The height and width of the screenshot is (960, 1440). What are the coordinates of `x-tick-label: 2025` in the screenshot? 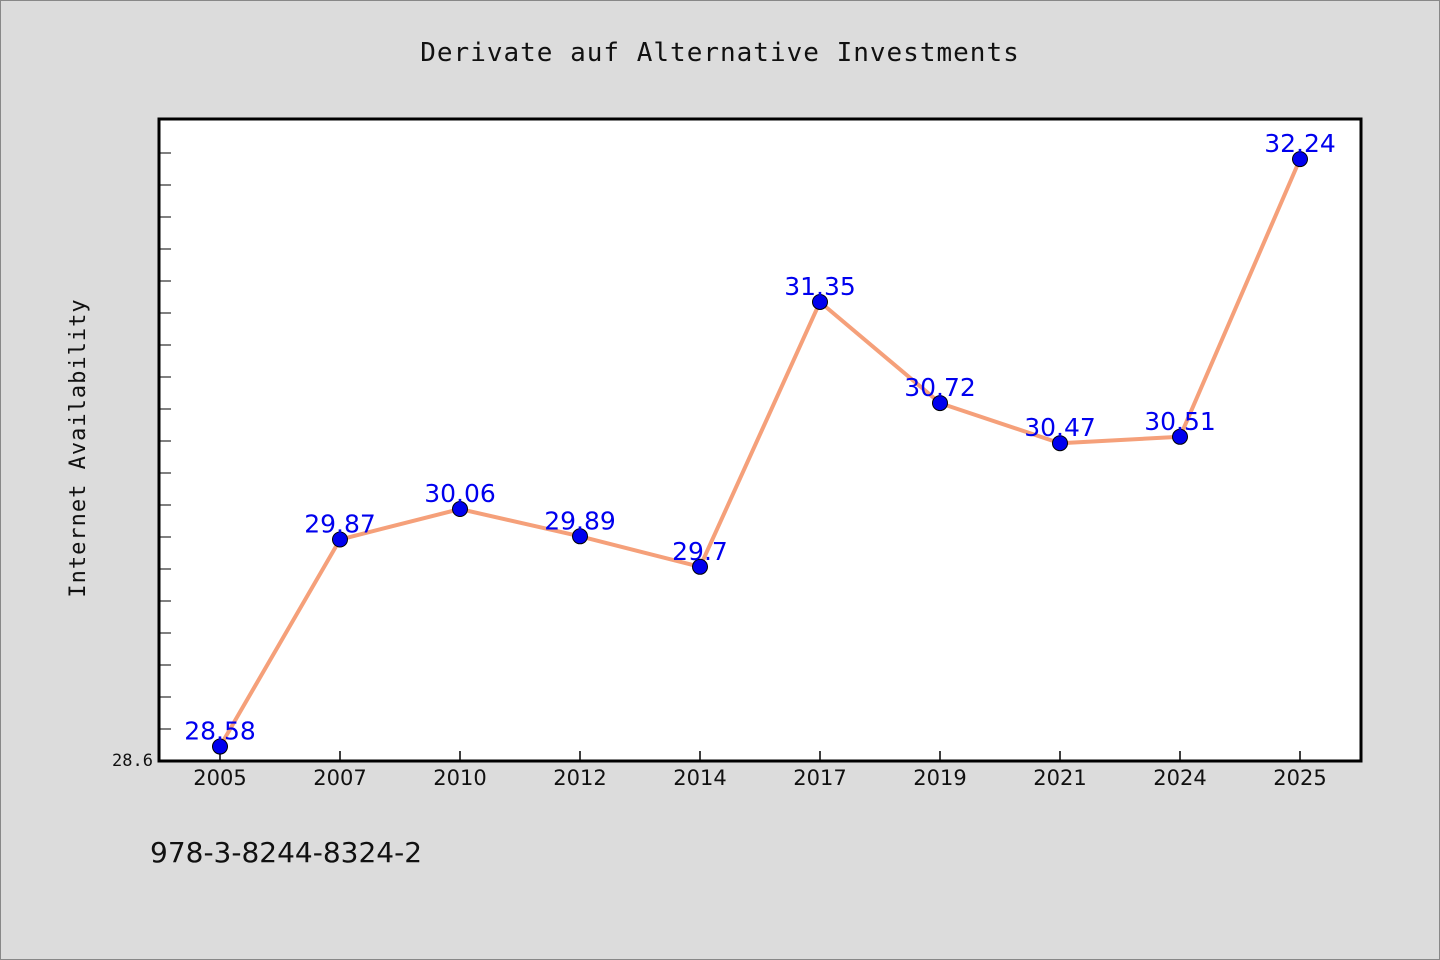 It's located at (1299, 778).